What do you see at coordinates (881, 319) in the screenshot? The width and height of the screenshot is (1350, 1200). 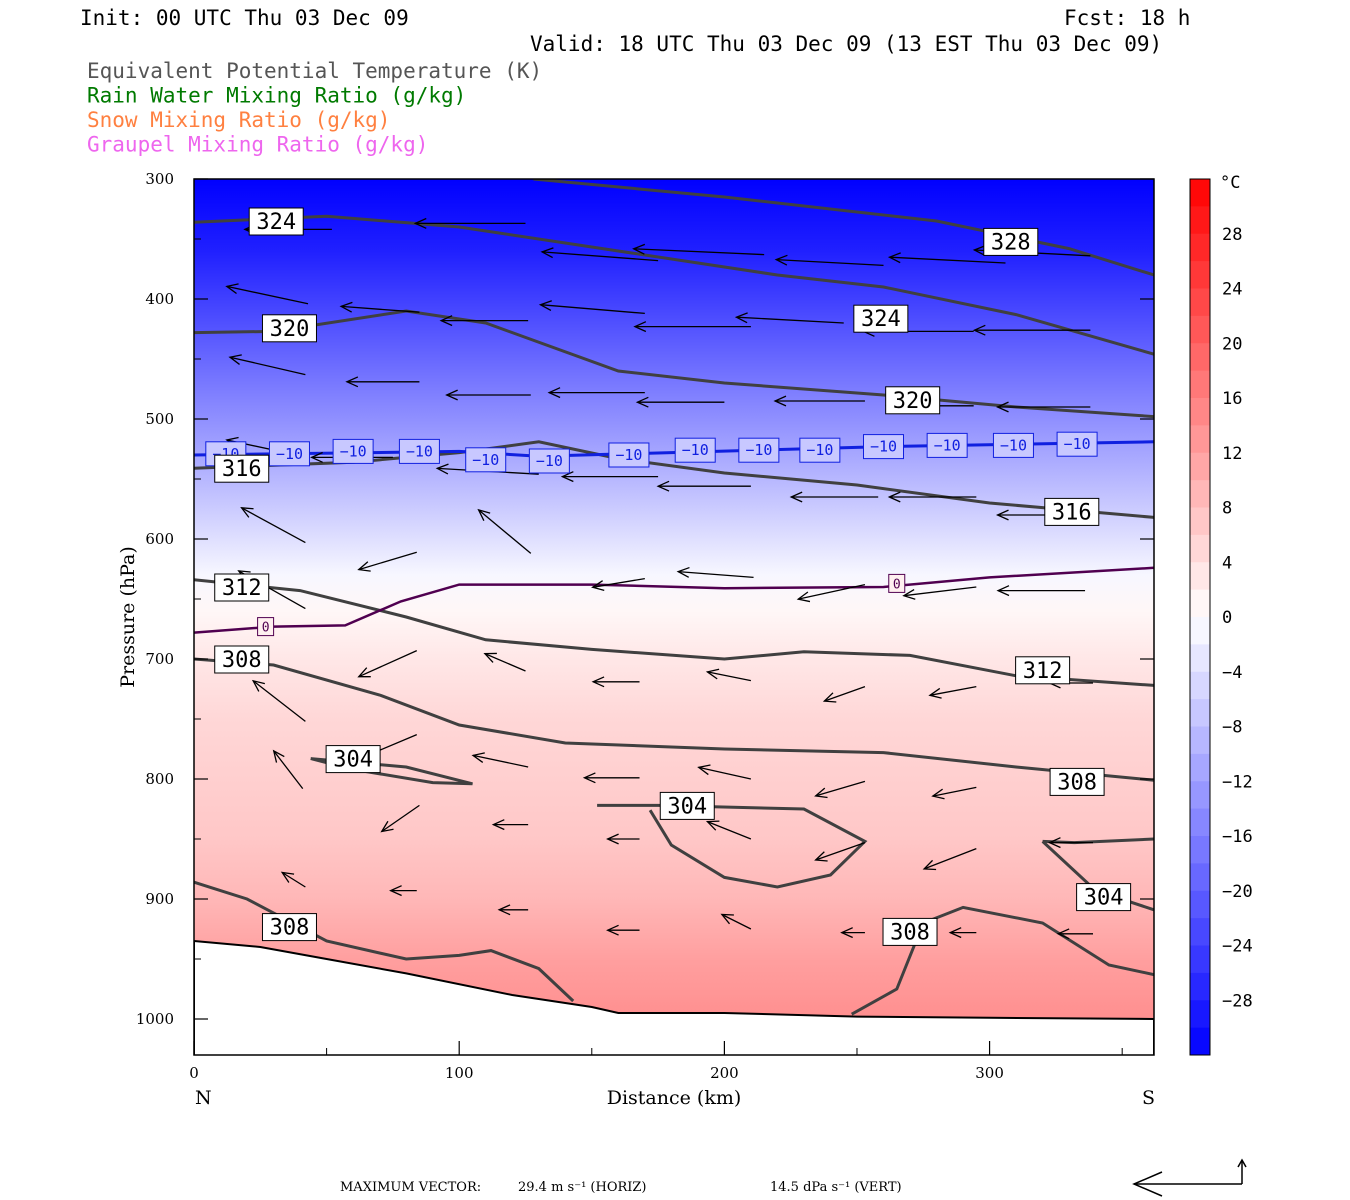 I see `svg-text: 324` at bounding box center [881, 319].